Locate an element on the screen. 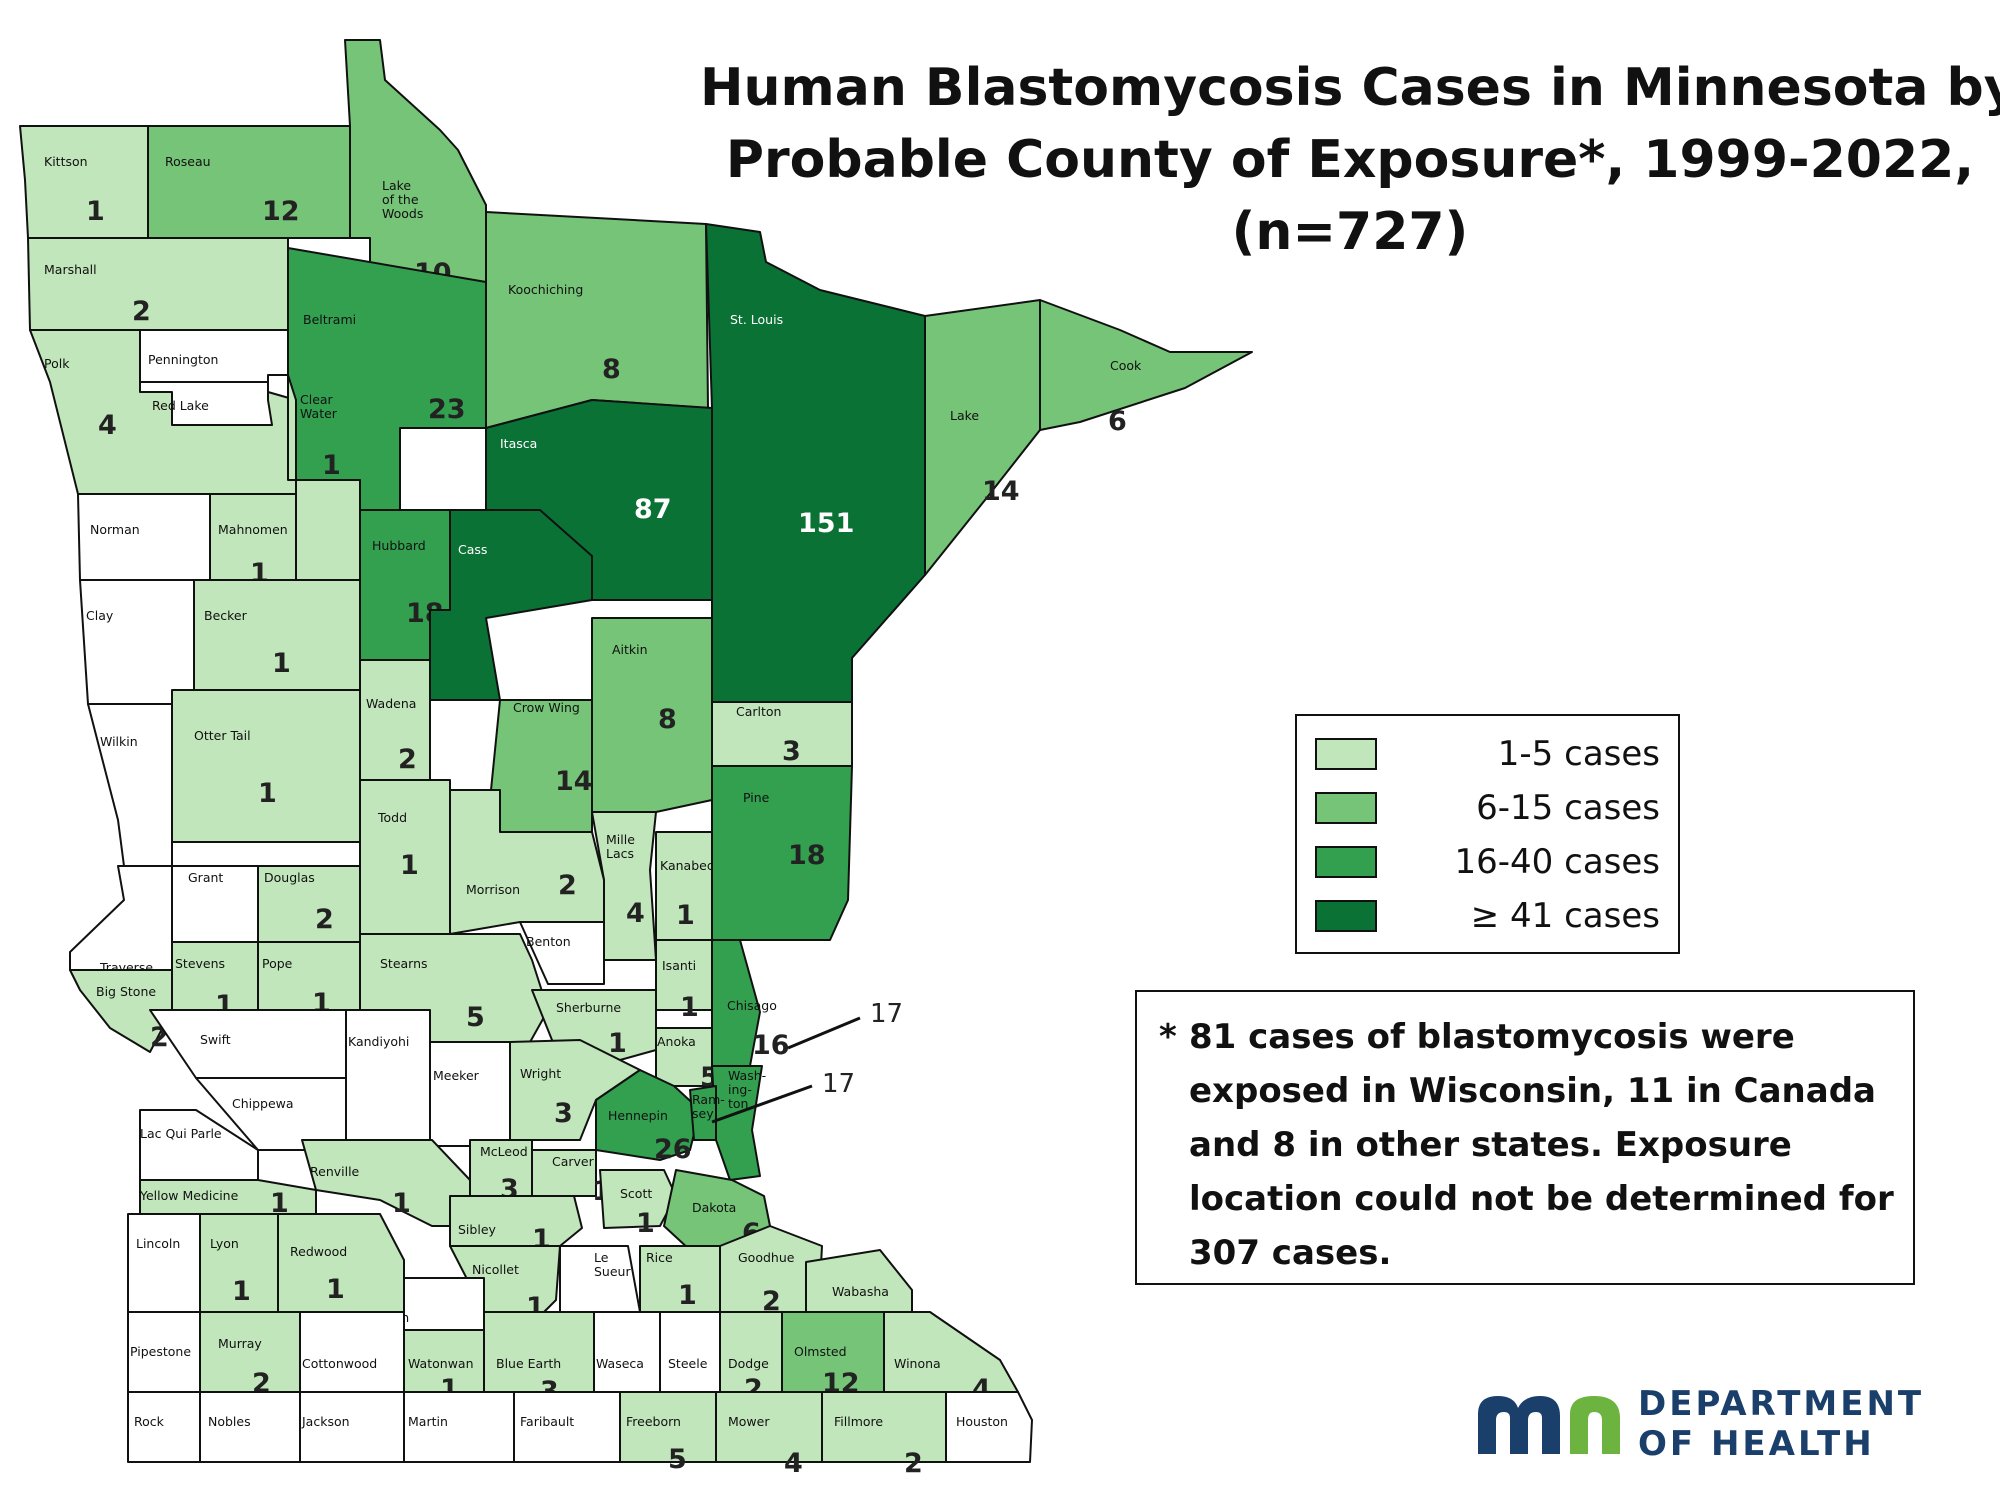 This screenshot has width=2000, height=1500. legend-item-tier1: 1-5 cases is located at coordinates (1487, 755).